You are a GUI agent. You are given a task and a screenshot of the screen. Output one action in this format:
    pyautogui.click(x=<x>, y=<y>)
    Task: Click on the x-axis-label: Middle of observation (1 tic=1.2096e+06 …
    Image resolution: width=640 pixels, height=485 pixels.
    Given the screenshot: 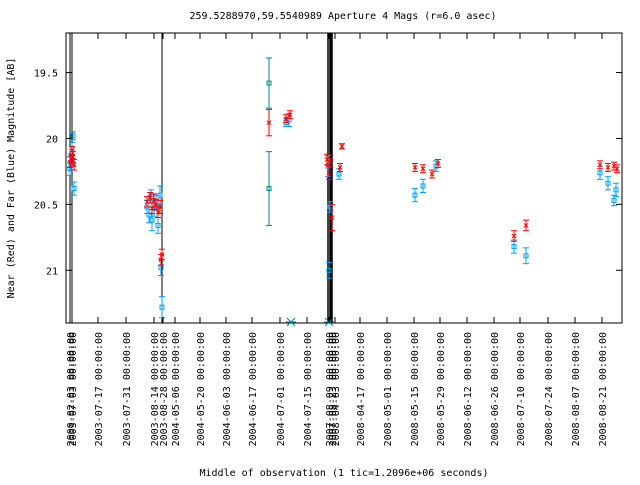 What is the action you would take?
    pyautogui.click(x=344, y=473)
    